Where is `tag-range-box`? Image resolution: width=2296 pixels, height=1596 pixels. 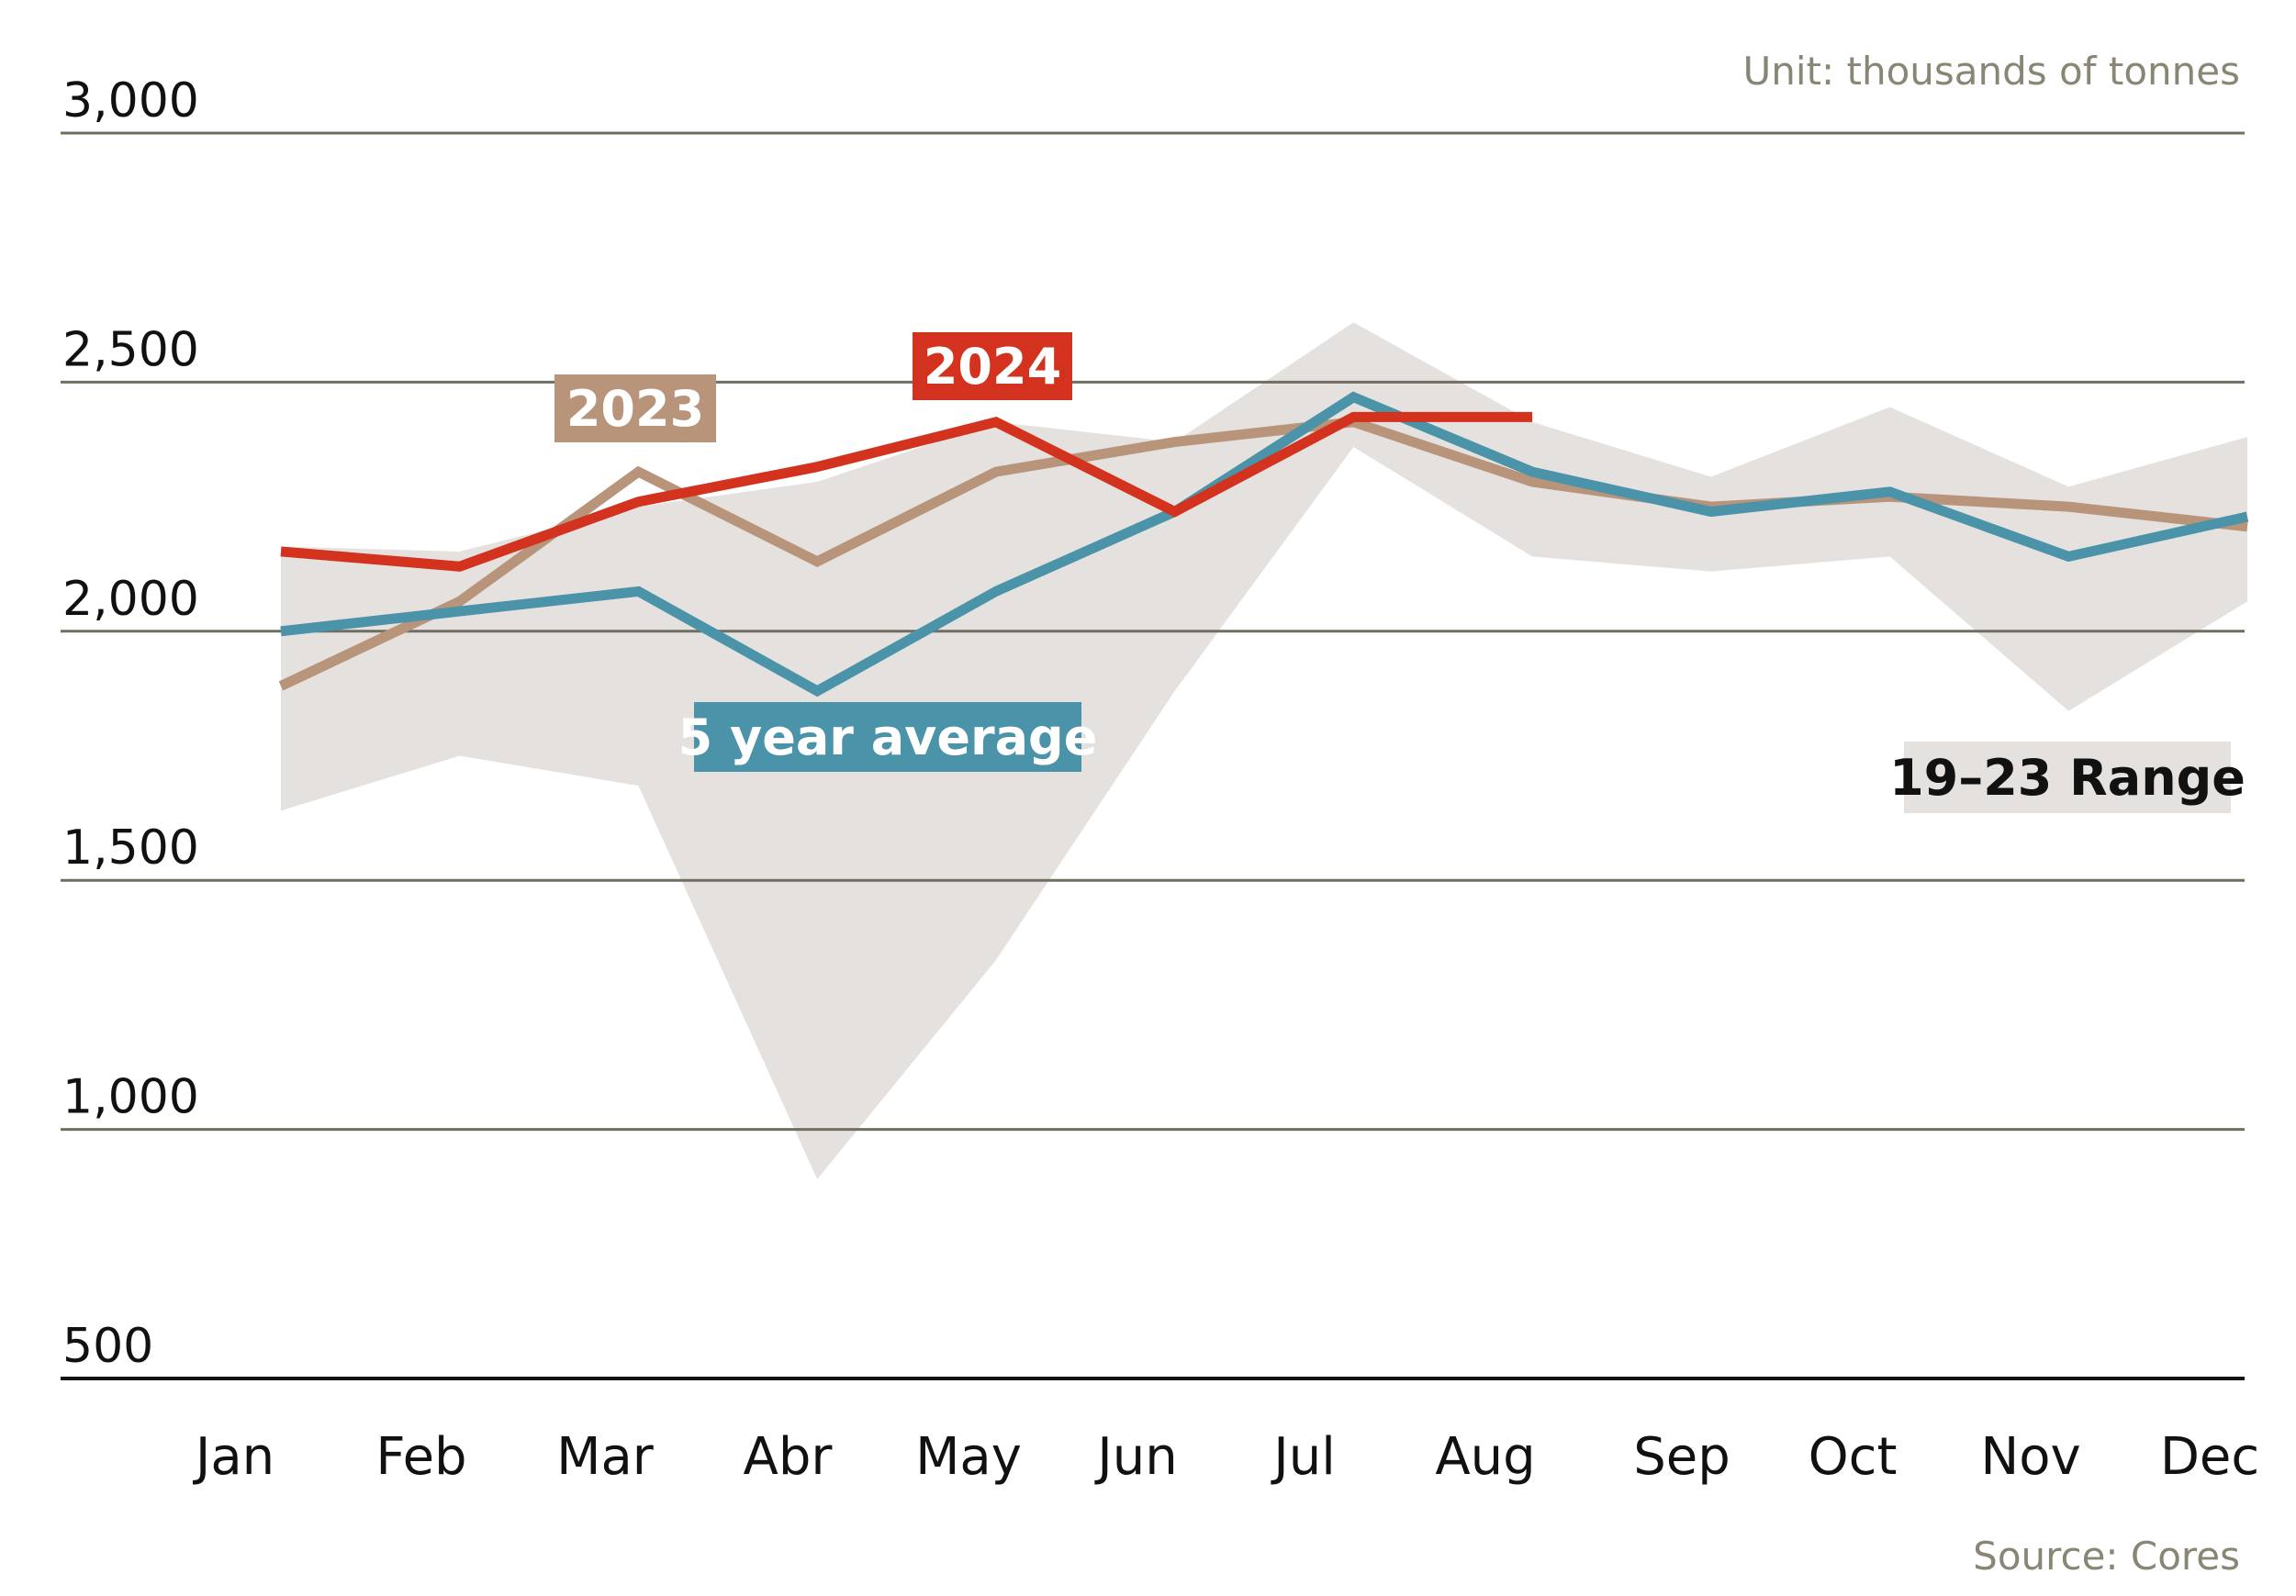
tag-range-box is located at coordinates (2067, 777).